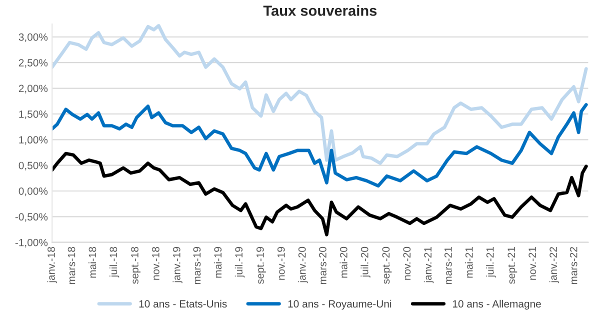  What do you see at coordinates (365, 262) in the screenshot?
I see `x-tick-label: juil.-20` at bounding box center [365, 262].